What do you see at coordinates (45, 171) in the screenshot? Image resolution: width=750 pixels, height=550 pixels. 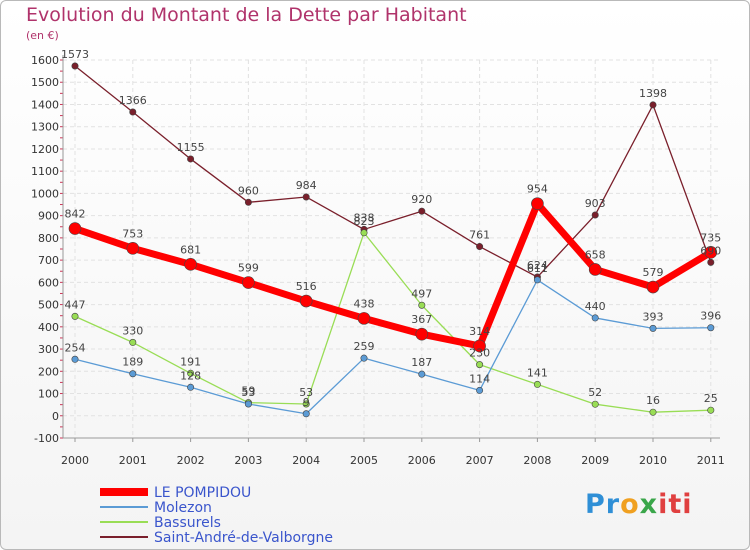 I see `y-tick-label: 1100` at bounding box center [45, 171].